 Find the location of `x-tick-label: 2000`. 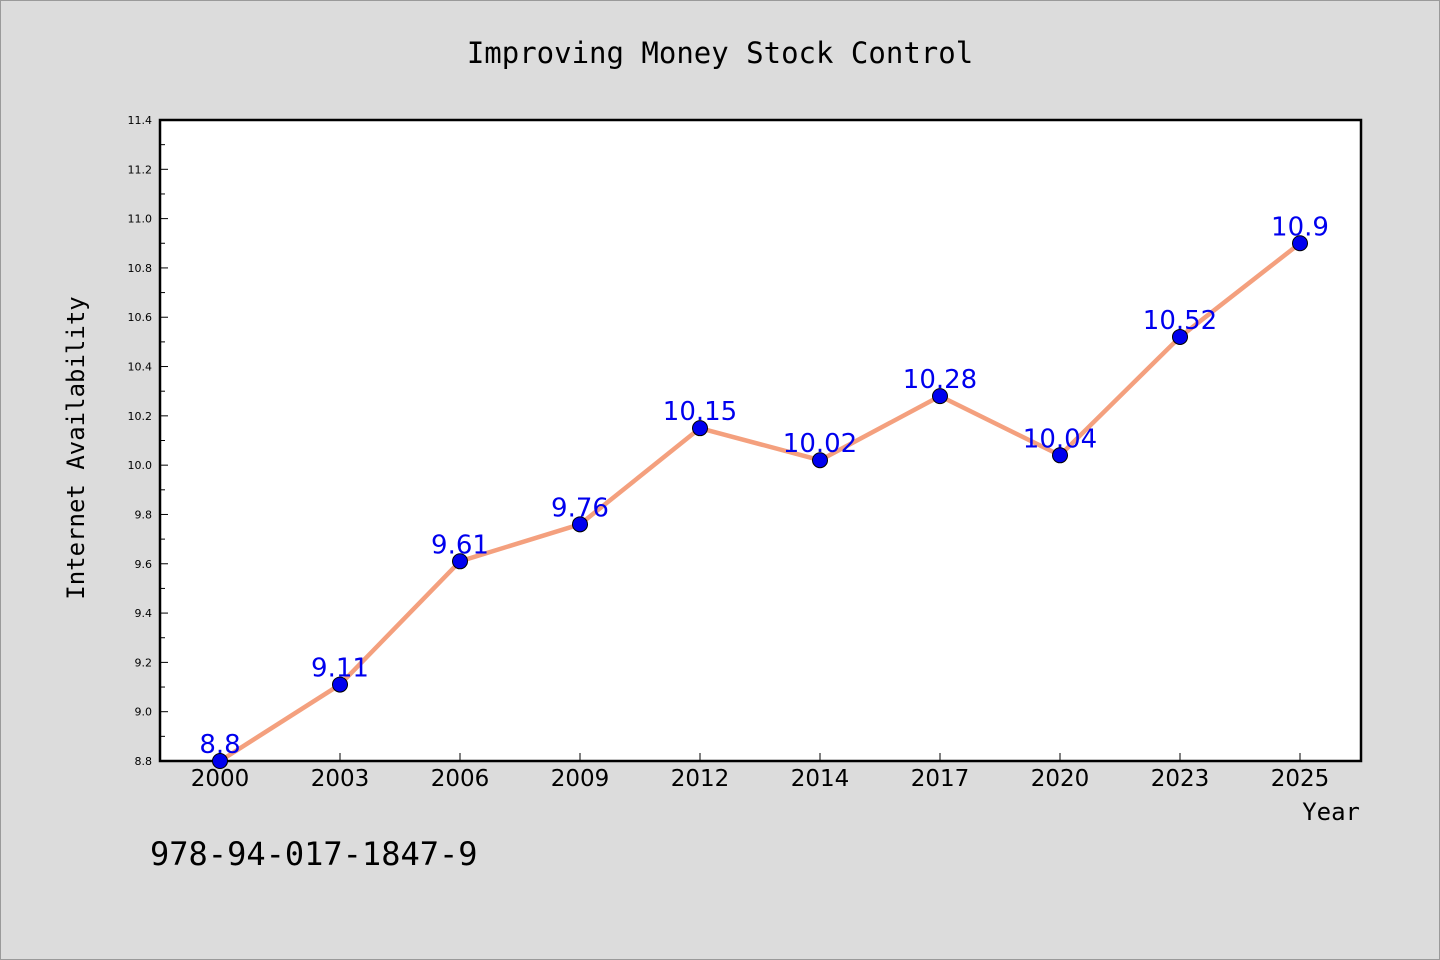

x-tick-label: 2000 is located at coordinates (220, 779).